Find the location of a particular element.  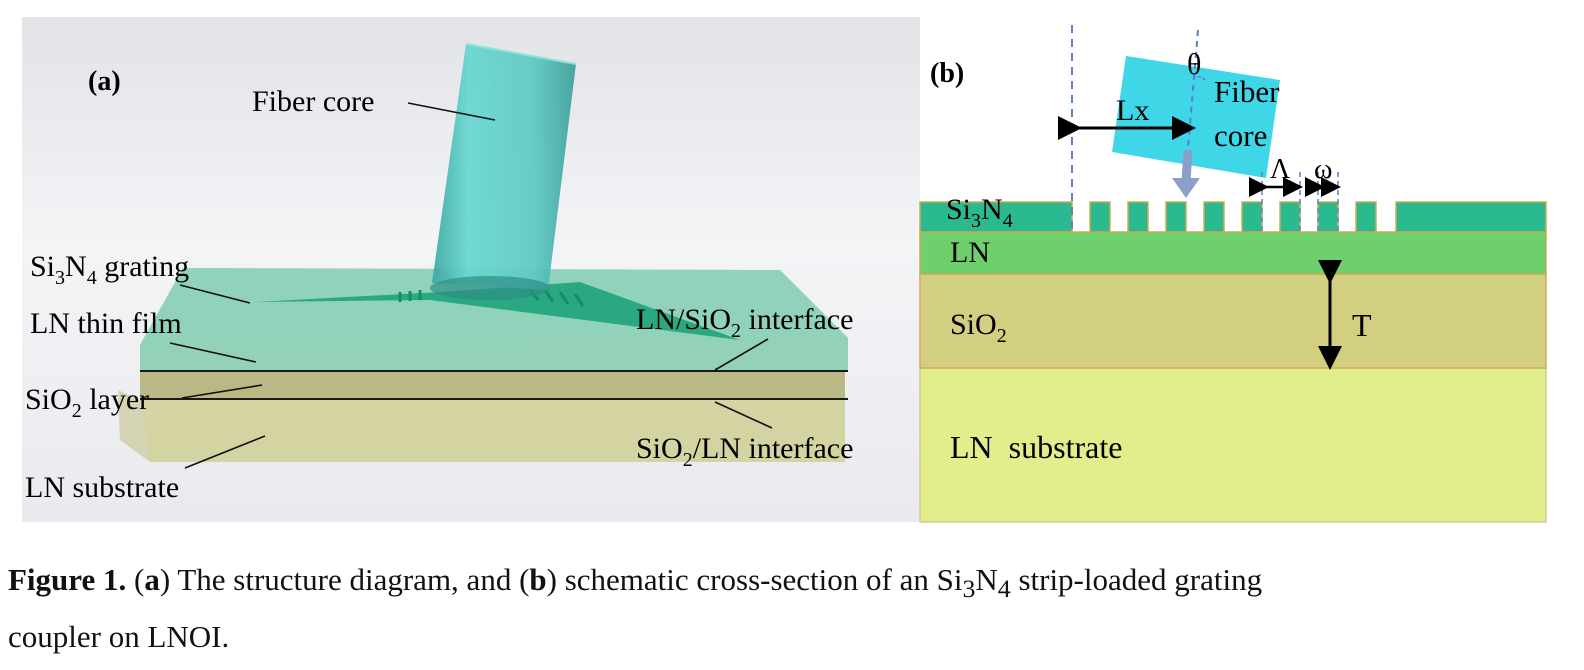

label-lambda: Λ is located at coordinates (1280, 169).